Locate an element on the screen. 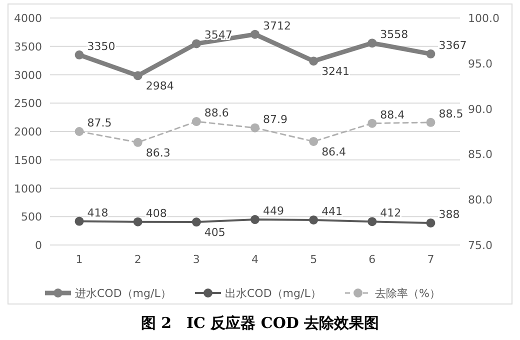 Image resolution: width=520 pixels, height=340 pixels. y-tick-label: 4000 is located at coordinates (28, 18).